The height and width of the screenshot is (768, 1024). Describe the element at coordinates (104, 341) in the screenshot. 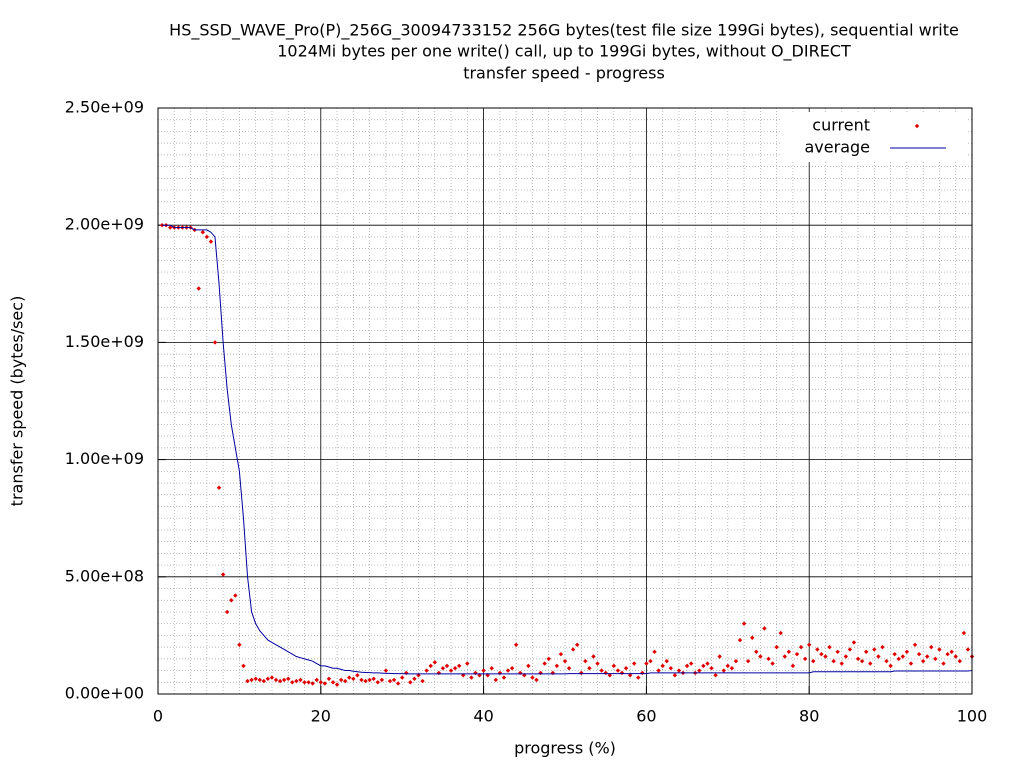

I see `y-tick-label: 1.50e+09` at that location.